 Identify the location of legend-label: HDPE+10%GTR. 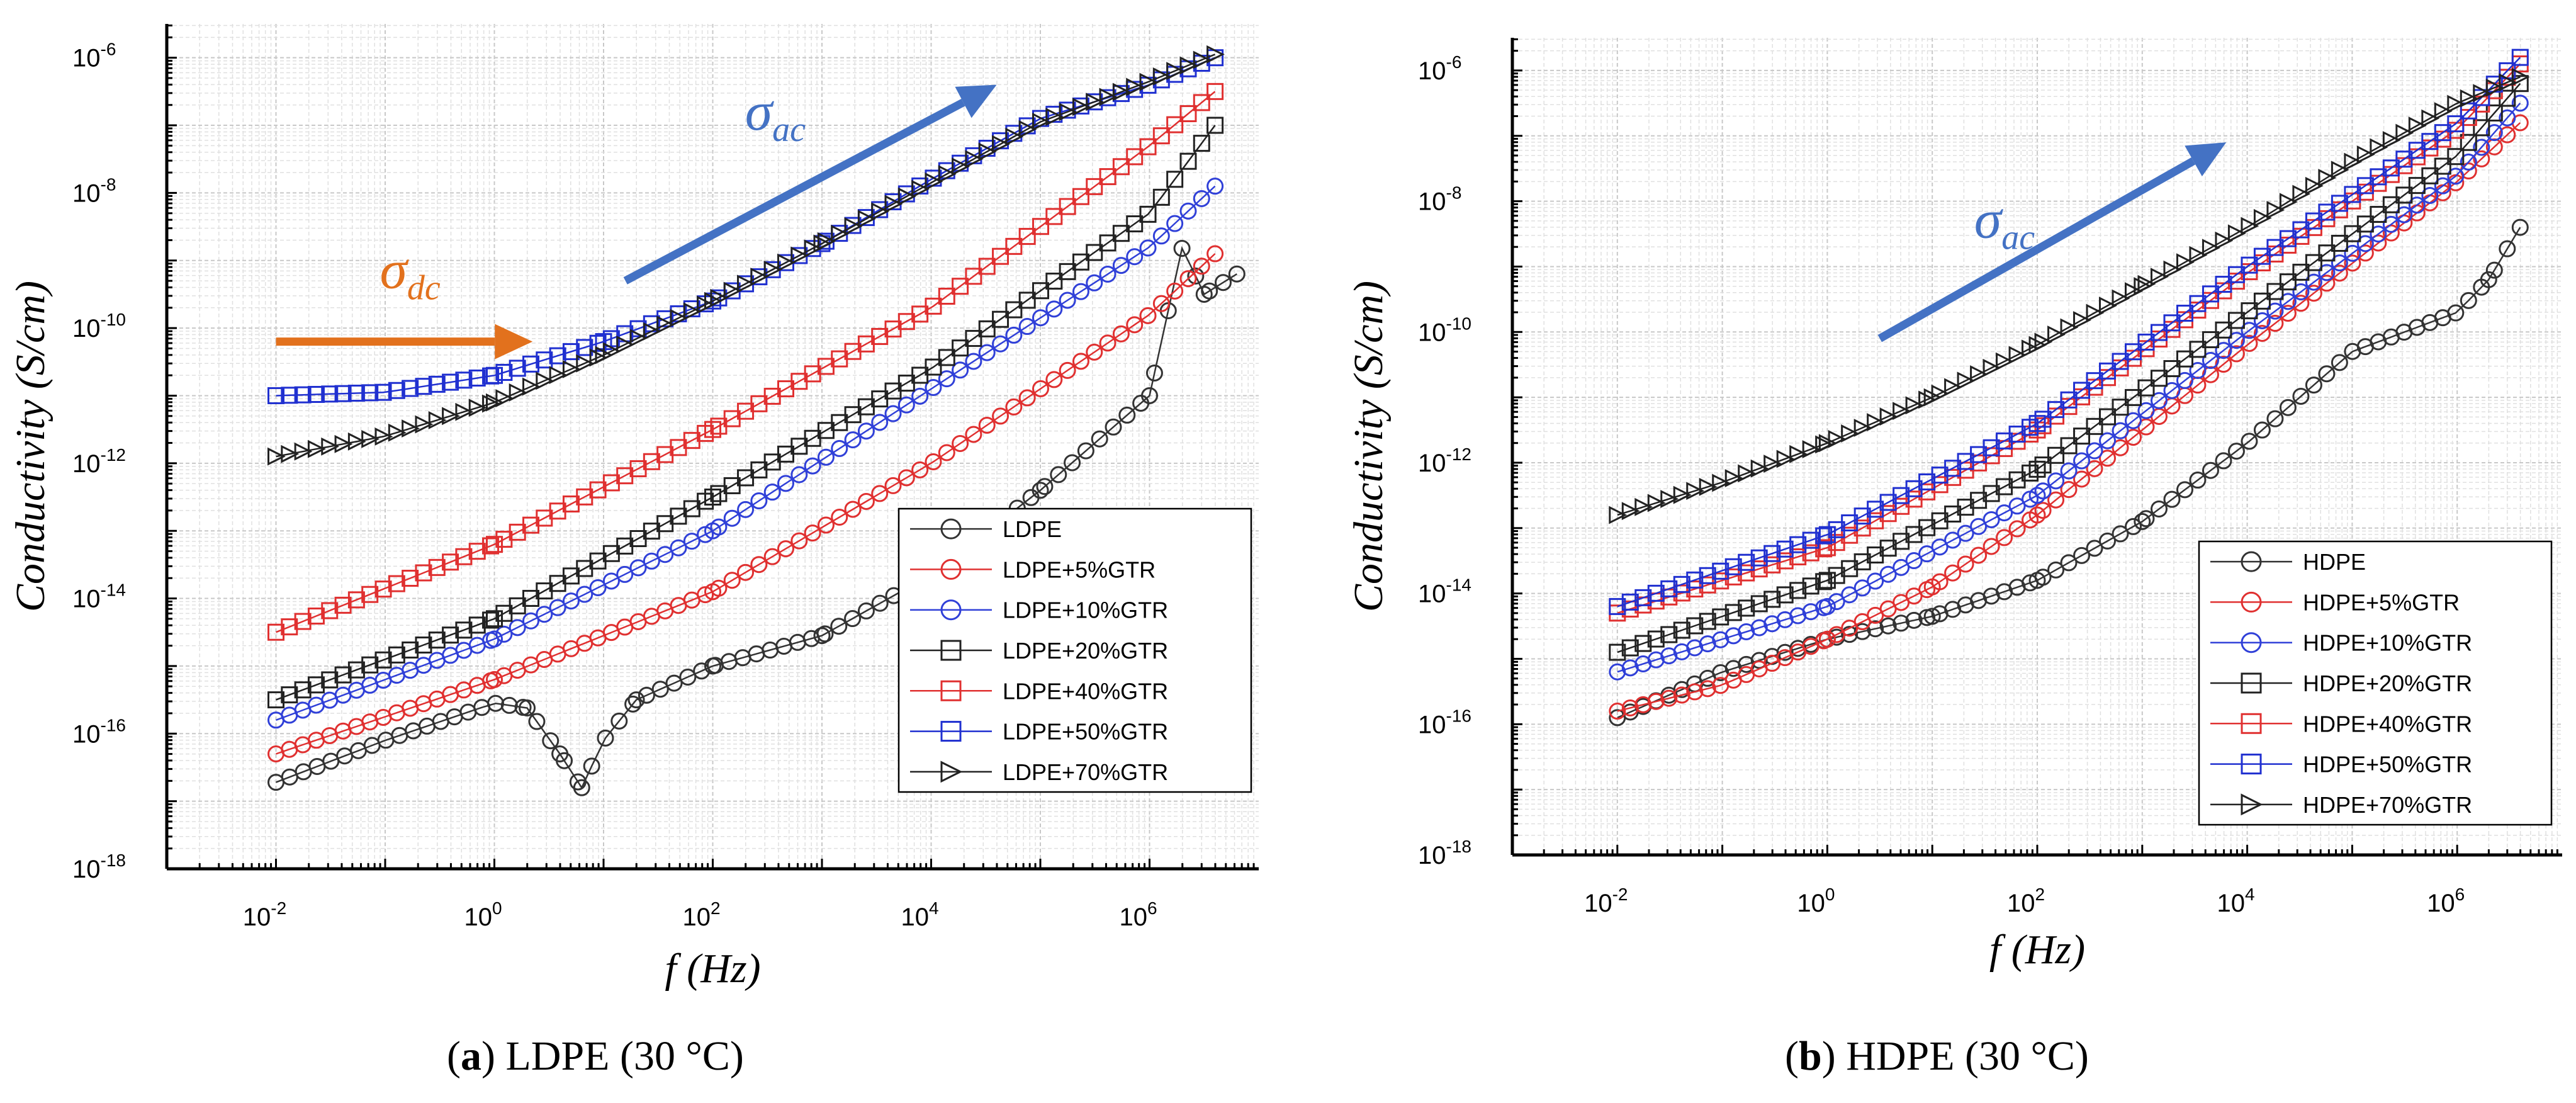
(2387, 643).